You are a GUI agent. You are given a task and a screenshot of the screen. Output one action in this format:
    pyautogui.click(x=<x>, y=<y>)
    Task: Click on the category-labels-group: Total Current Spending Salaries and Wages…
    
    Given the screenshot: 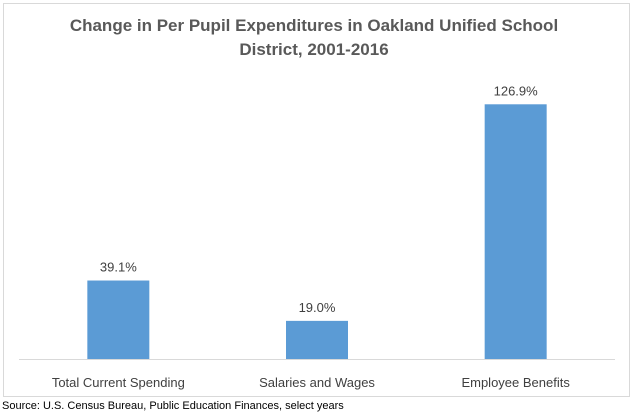 What is the action you would take?
    pyautogui.click(x=311, y=382)
    